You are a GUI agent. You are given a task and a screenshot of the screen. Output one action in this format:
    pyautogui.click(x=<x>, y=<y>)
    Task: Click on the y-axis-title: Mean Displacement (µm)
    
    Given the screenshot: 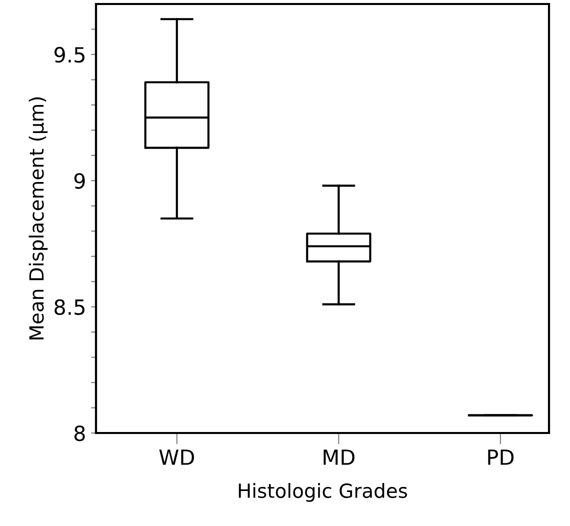 What is the action you would take?
    pyautogui.click(x=38, y=218)
    